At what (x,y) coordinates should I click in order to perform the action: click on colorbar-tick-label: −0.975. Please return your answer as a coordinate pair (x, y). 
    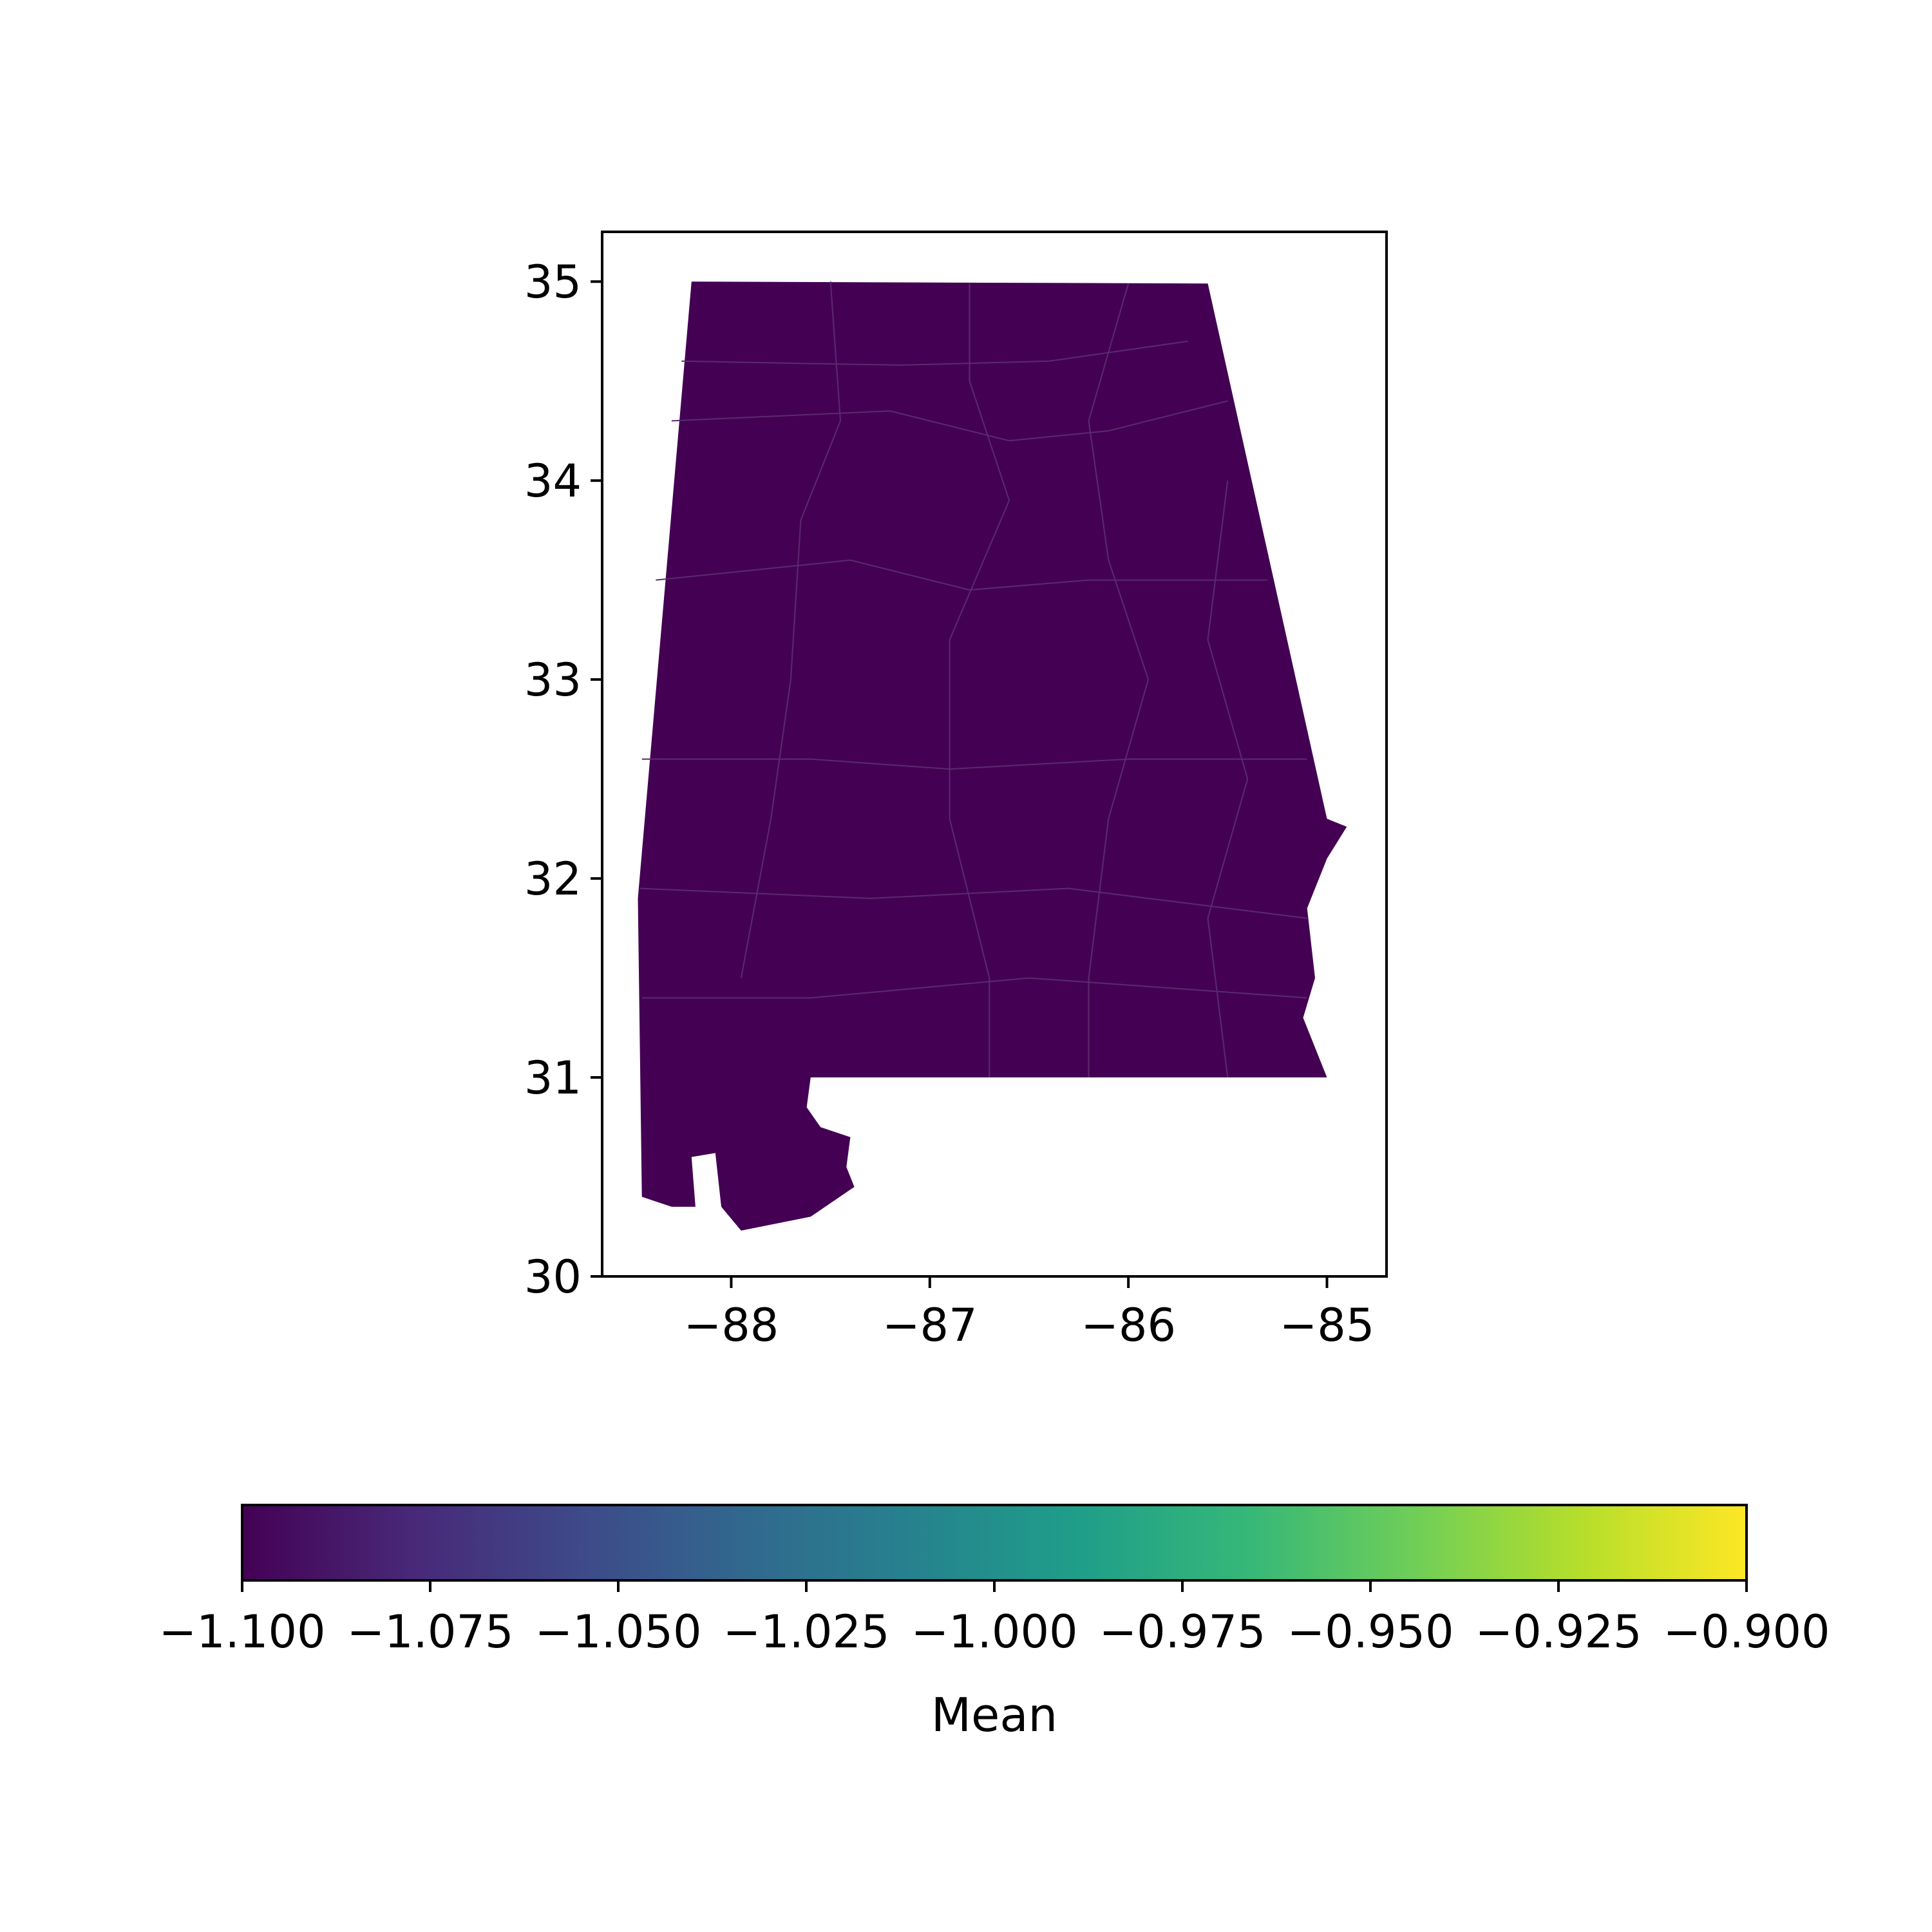
    Looking at the image, I should click on (1182, 1632).